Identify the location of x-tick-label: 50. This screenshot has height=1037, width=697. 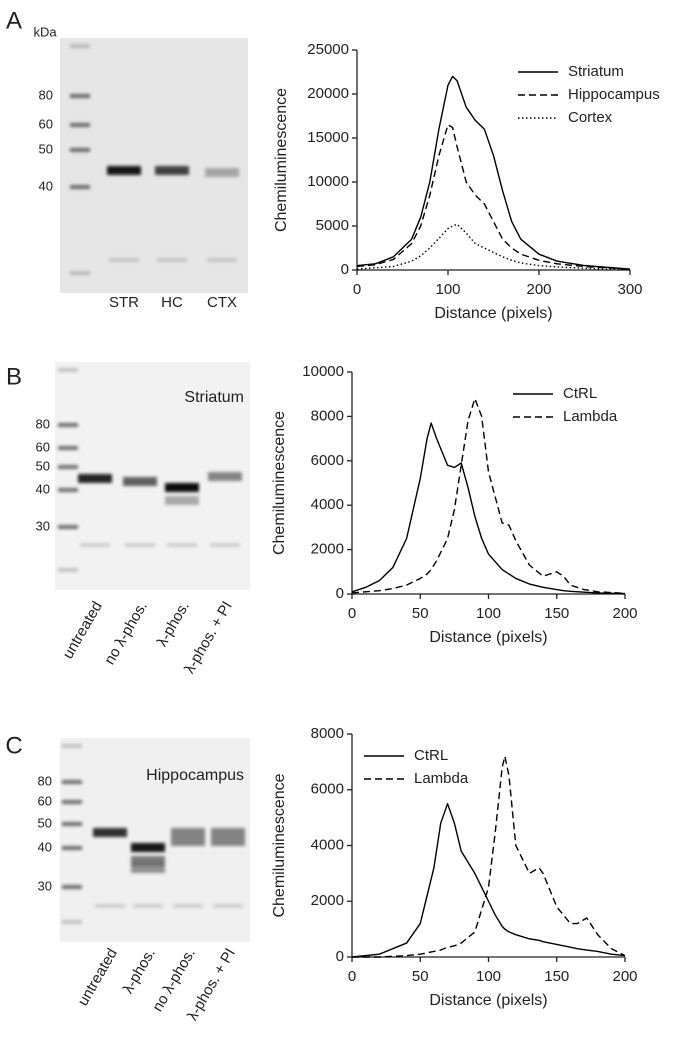
(420, 613).